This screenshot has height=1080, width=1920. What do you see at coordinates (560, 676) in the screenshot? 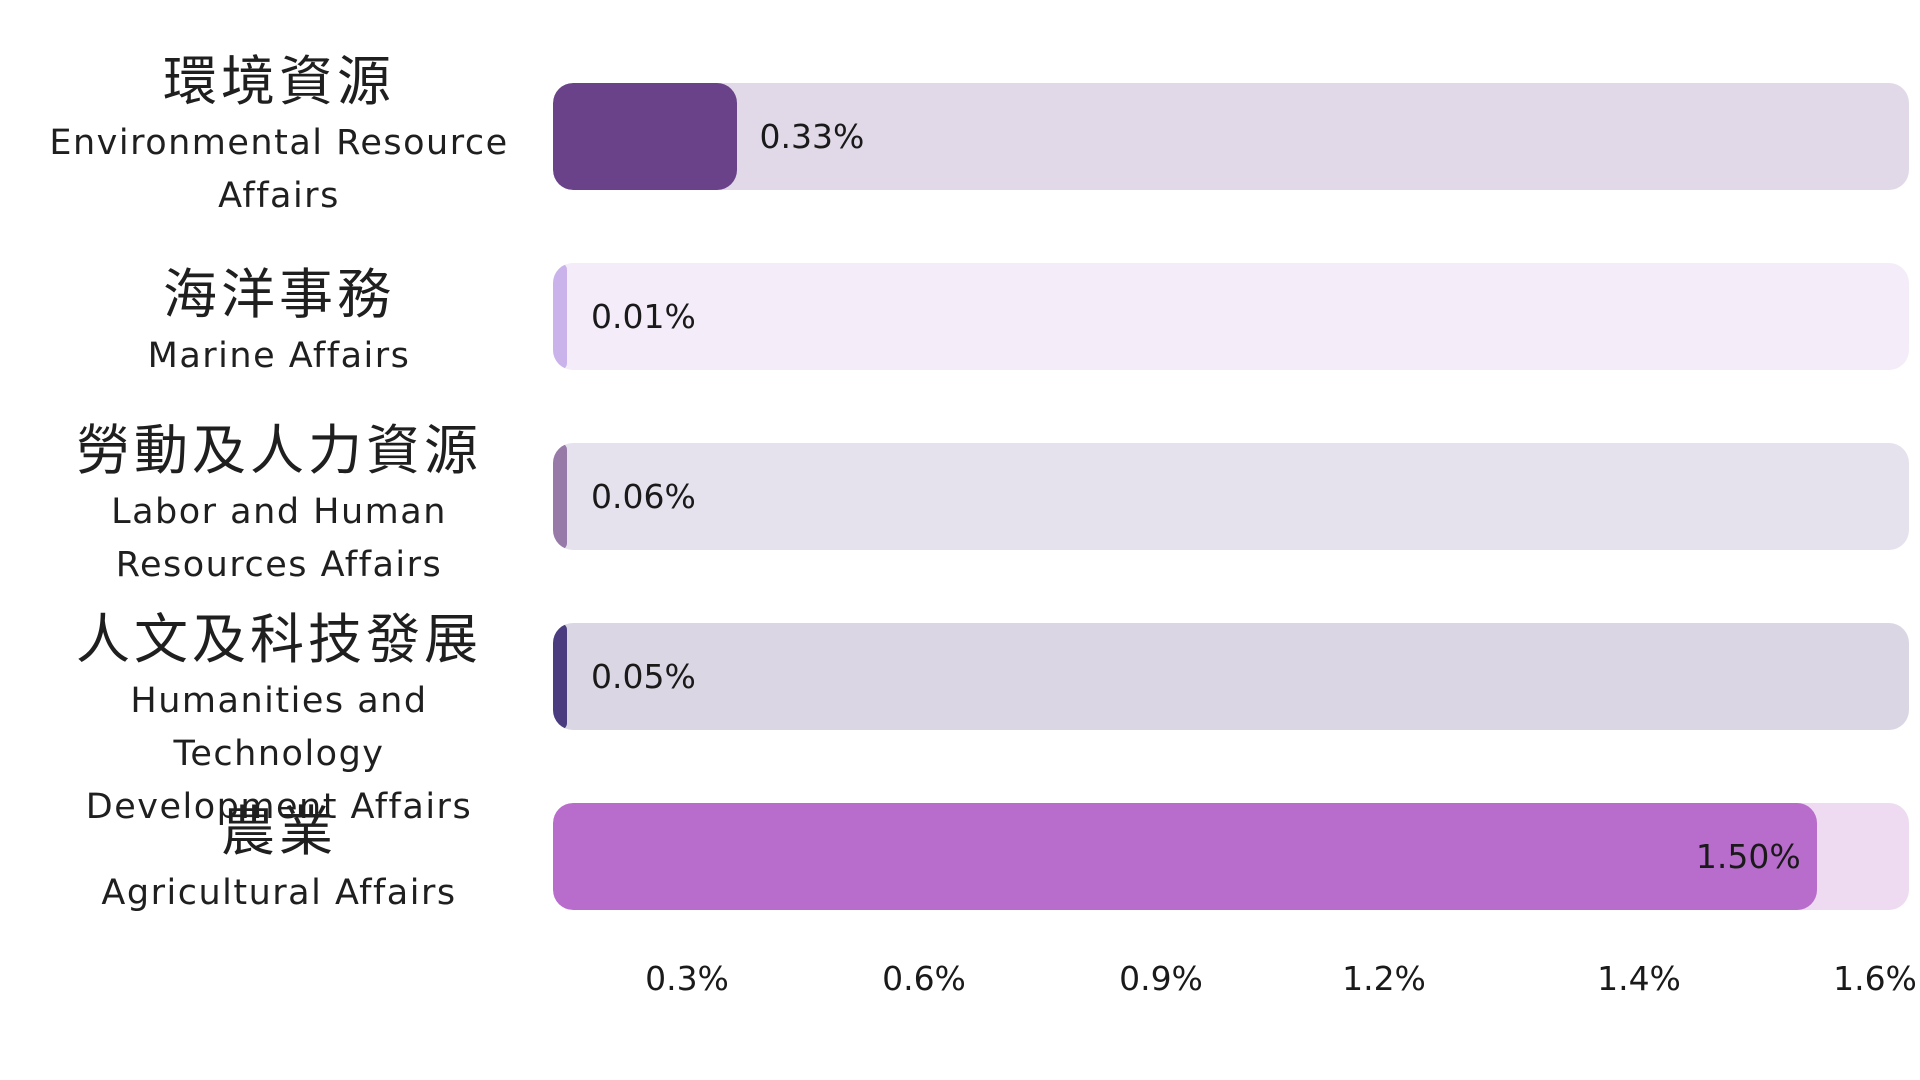
I see `bar-humanities` at bounding box center [560, 676].